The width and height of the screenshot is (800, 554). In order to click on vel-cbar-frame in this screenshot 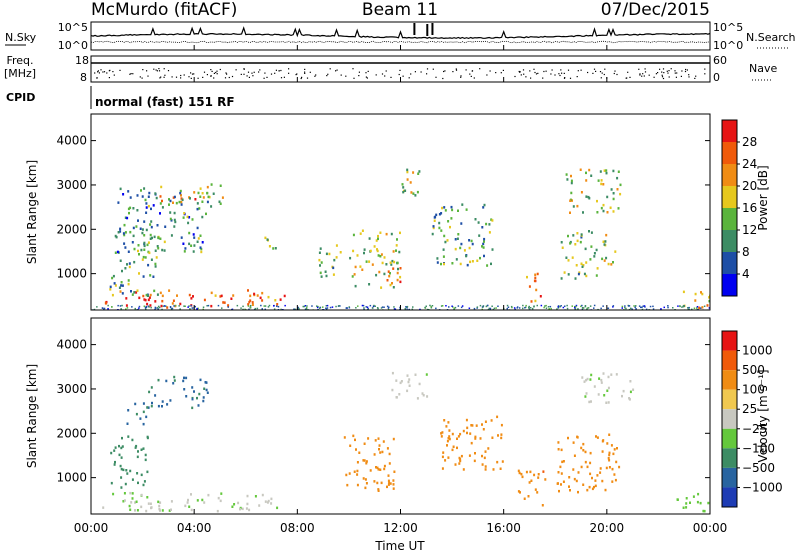, I will do `click(729, 419)`.